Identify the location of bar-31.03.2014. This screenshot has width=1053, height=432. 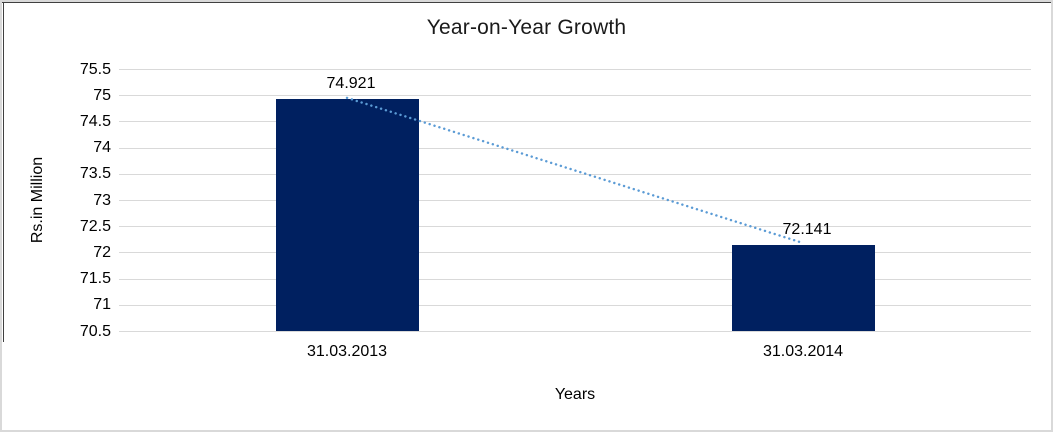
(803, 288).